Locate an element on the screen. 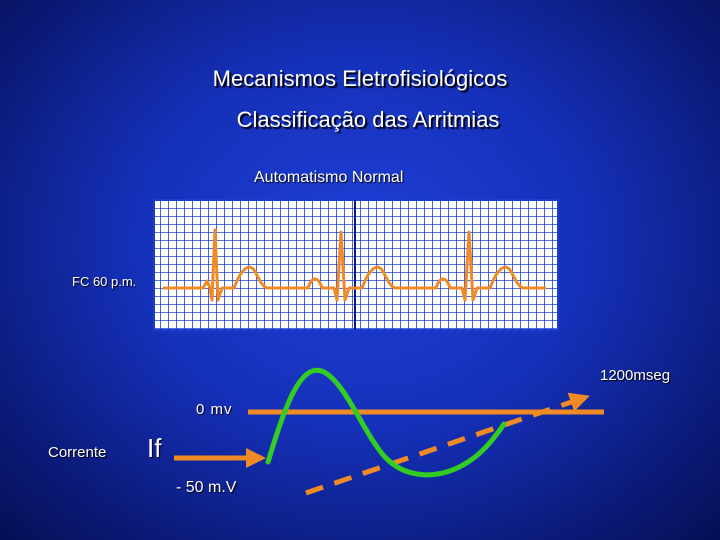  zero-mv-label: 0 mv is located at coordinates (214, 409).